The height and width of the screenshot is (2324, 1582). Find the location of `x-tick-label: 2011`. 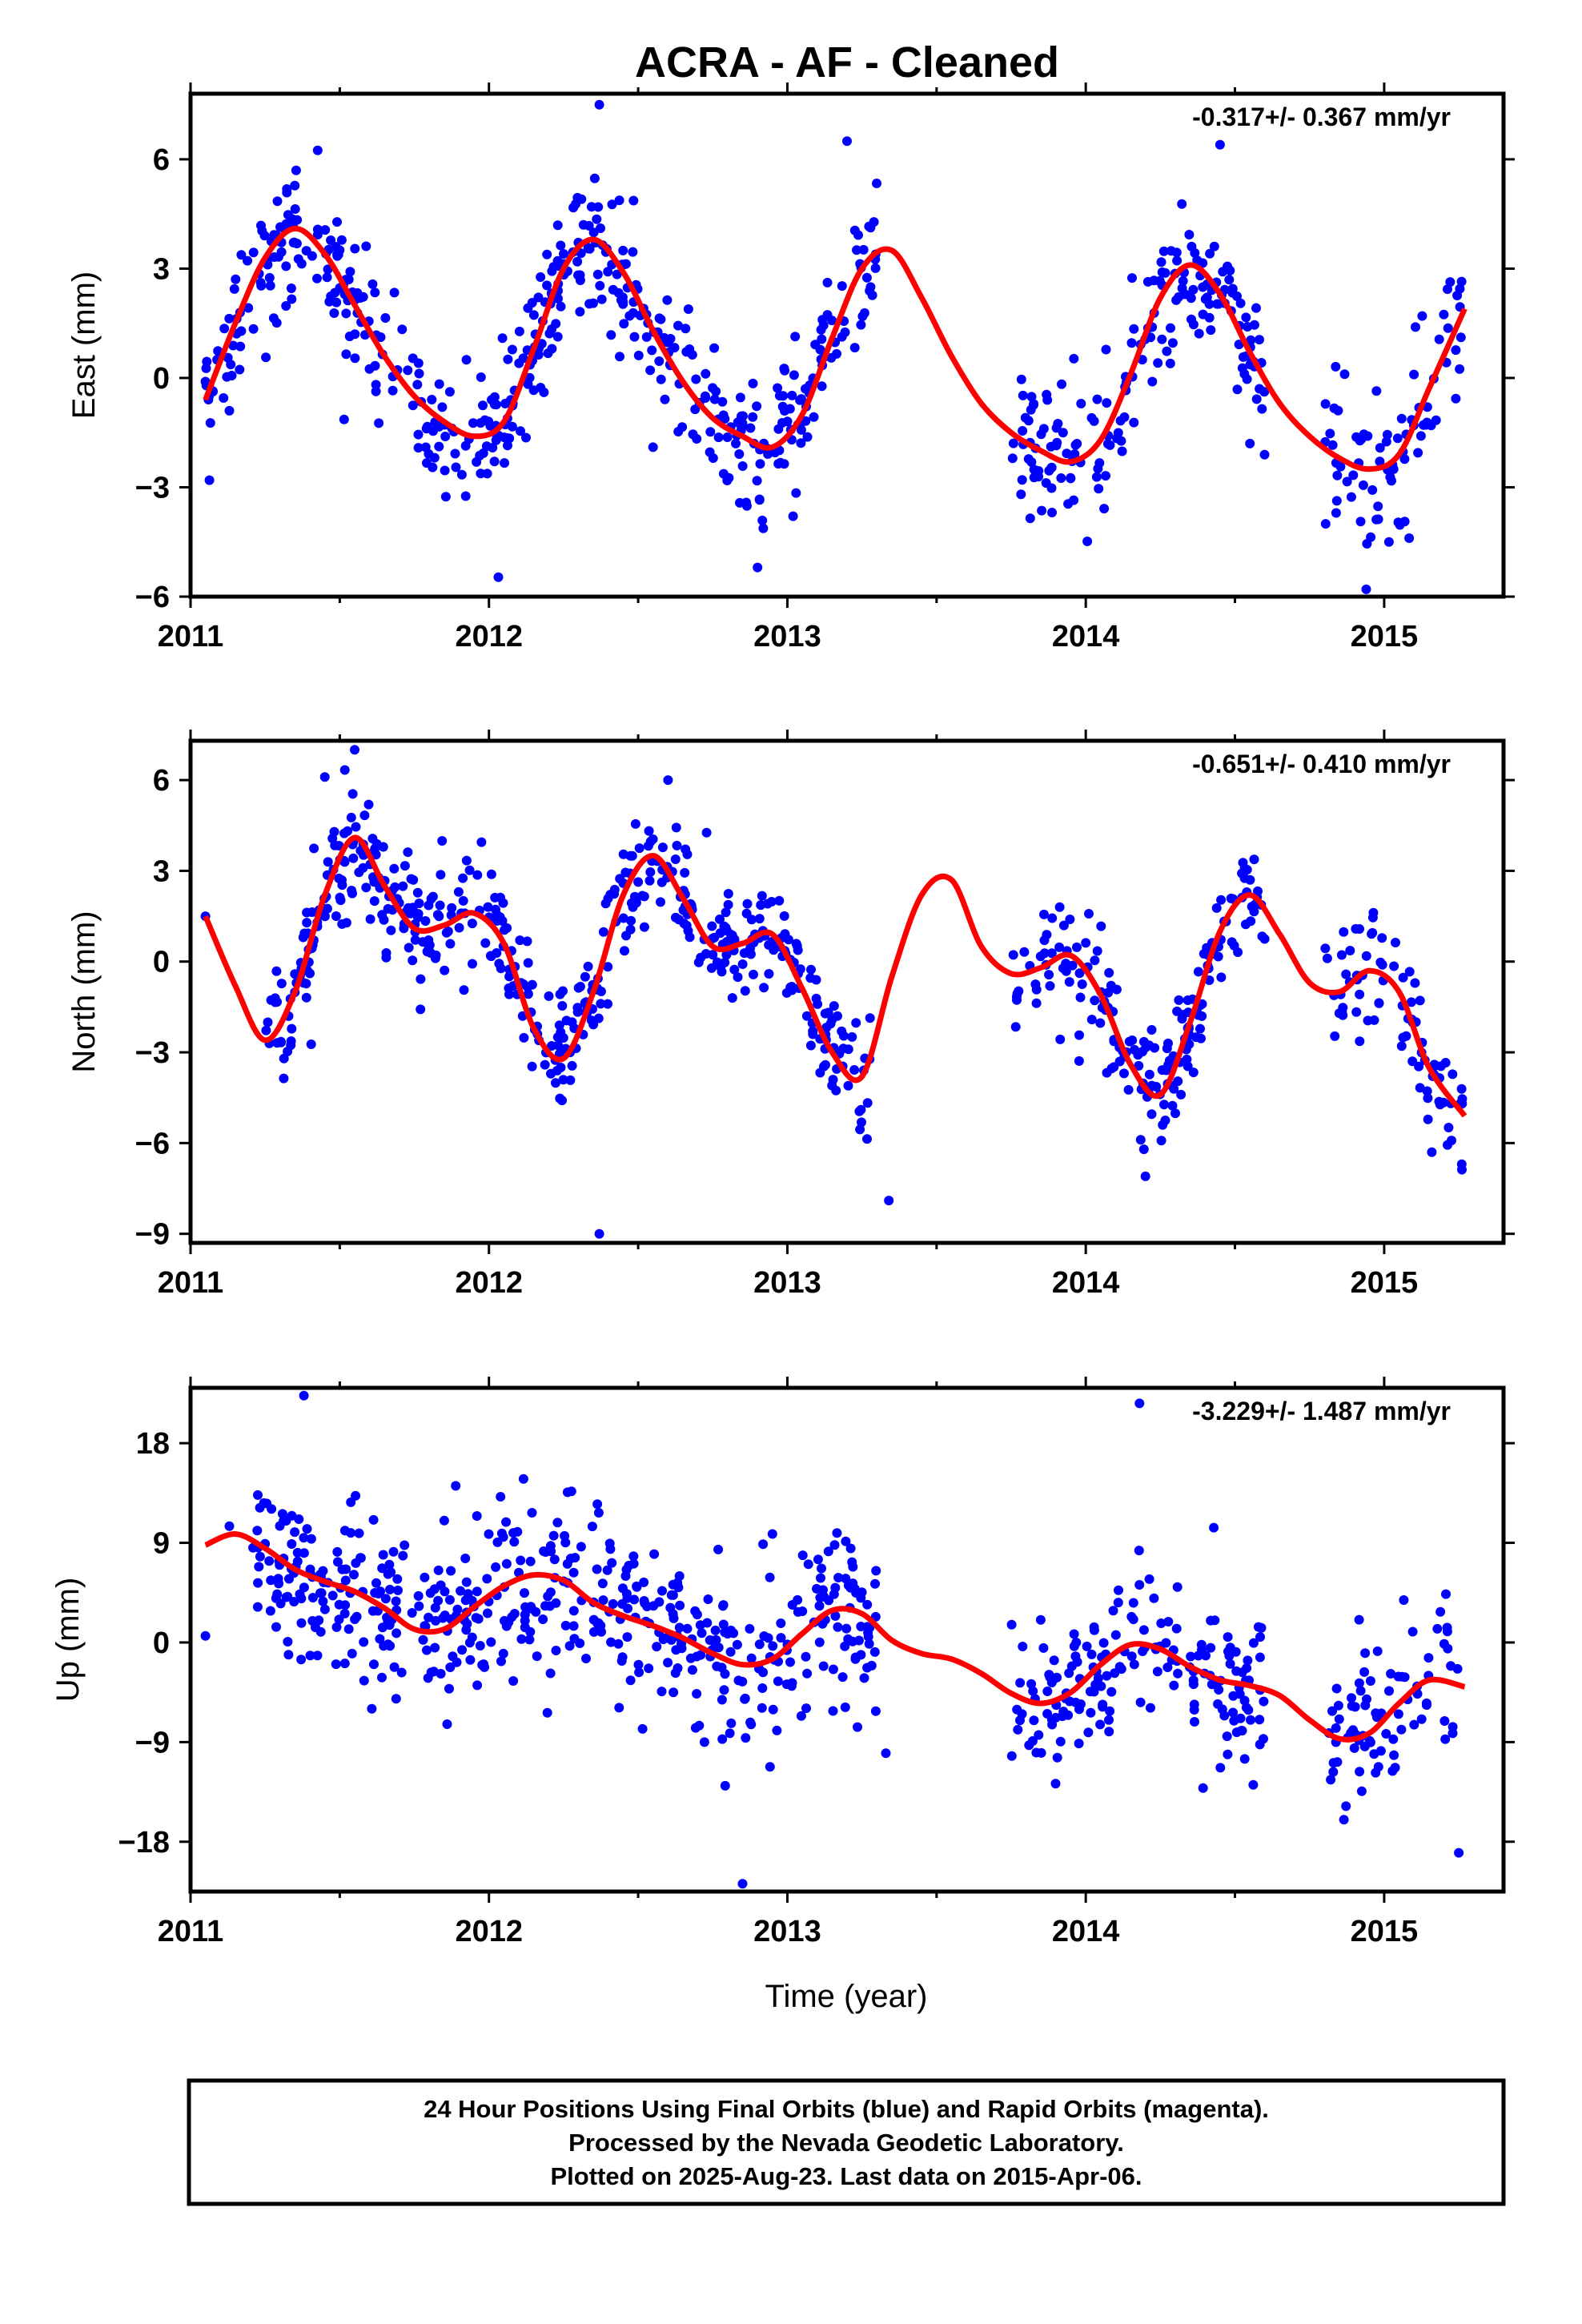

x-tick-label: 2011 is located at coordinates (191, 1931).